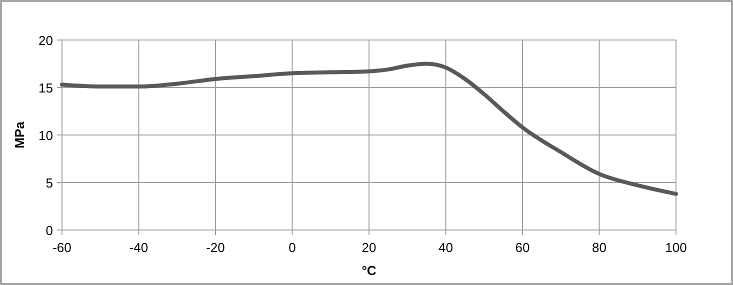 The width and height of the screenshot is (733, 285). Describe the element at coordinates (62, 247) in the screenshot. I see `x-tick-label: -60` at that location.